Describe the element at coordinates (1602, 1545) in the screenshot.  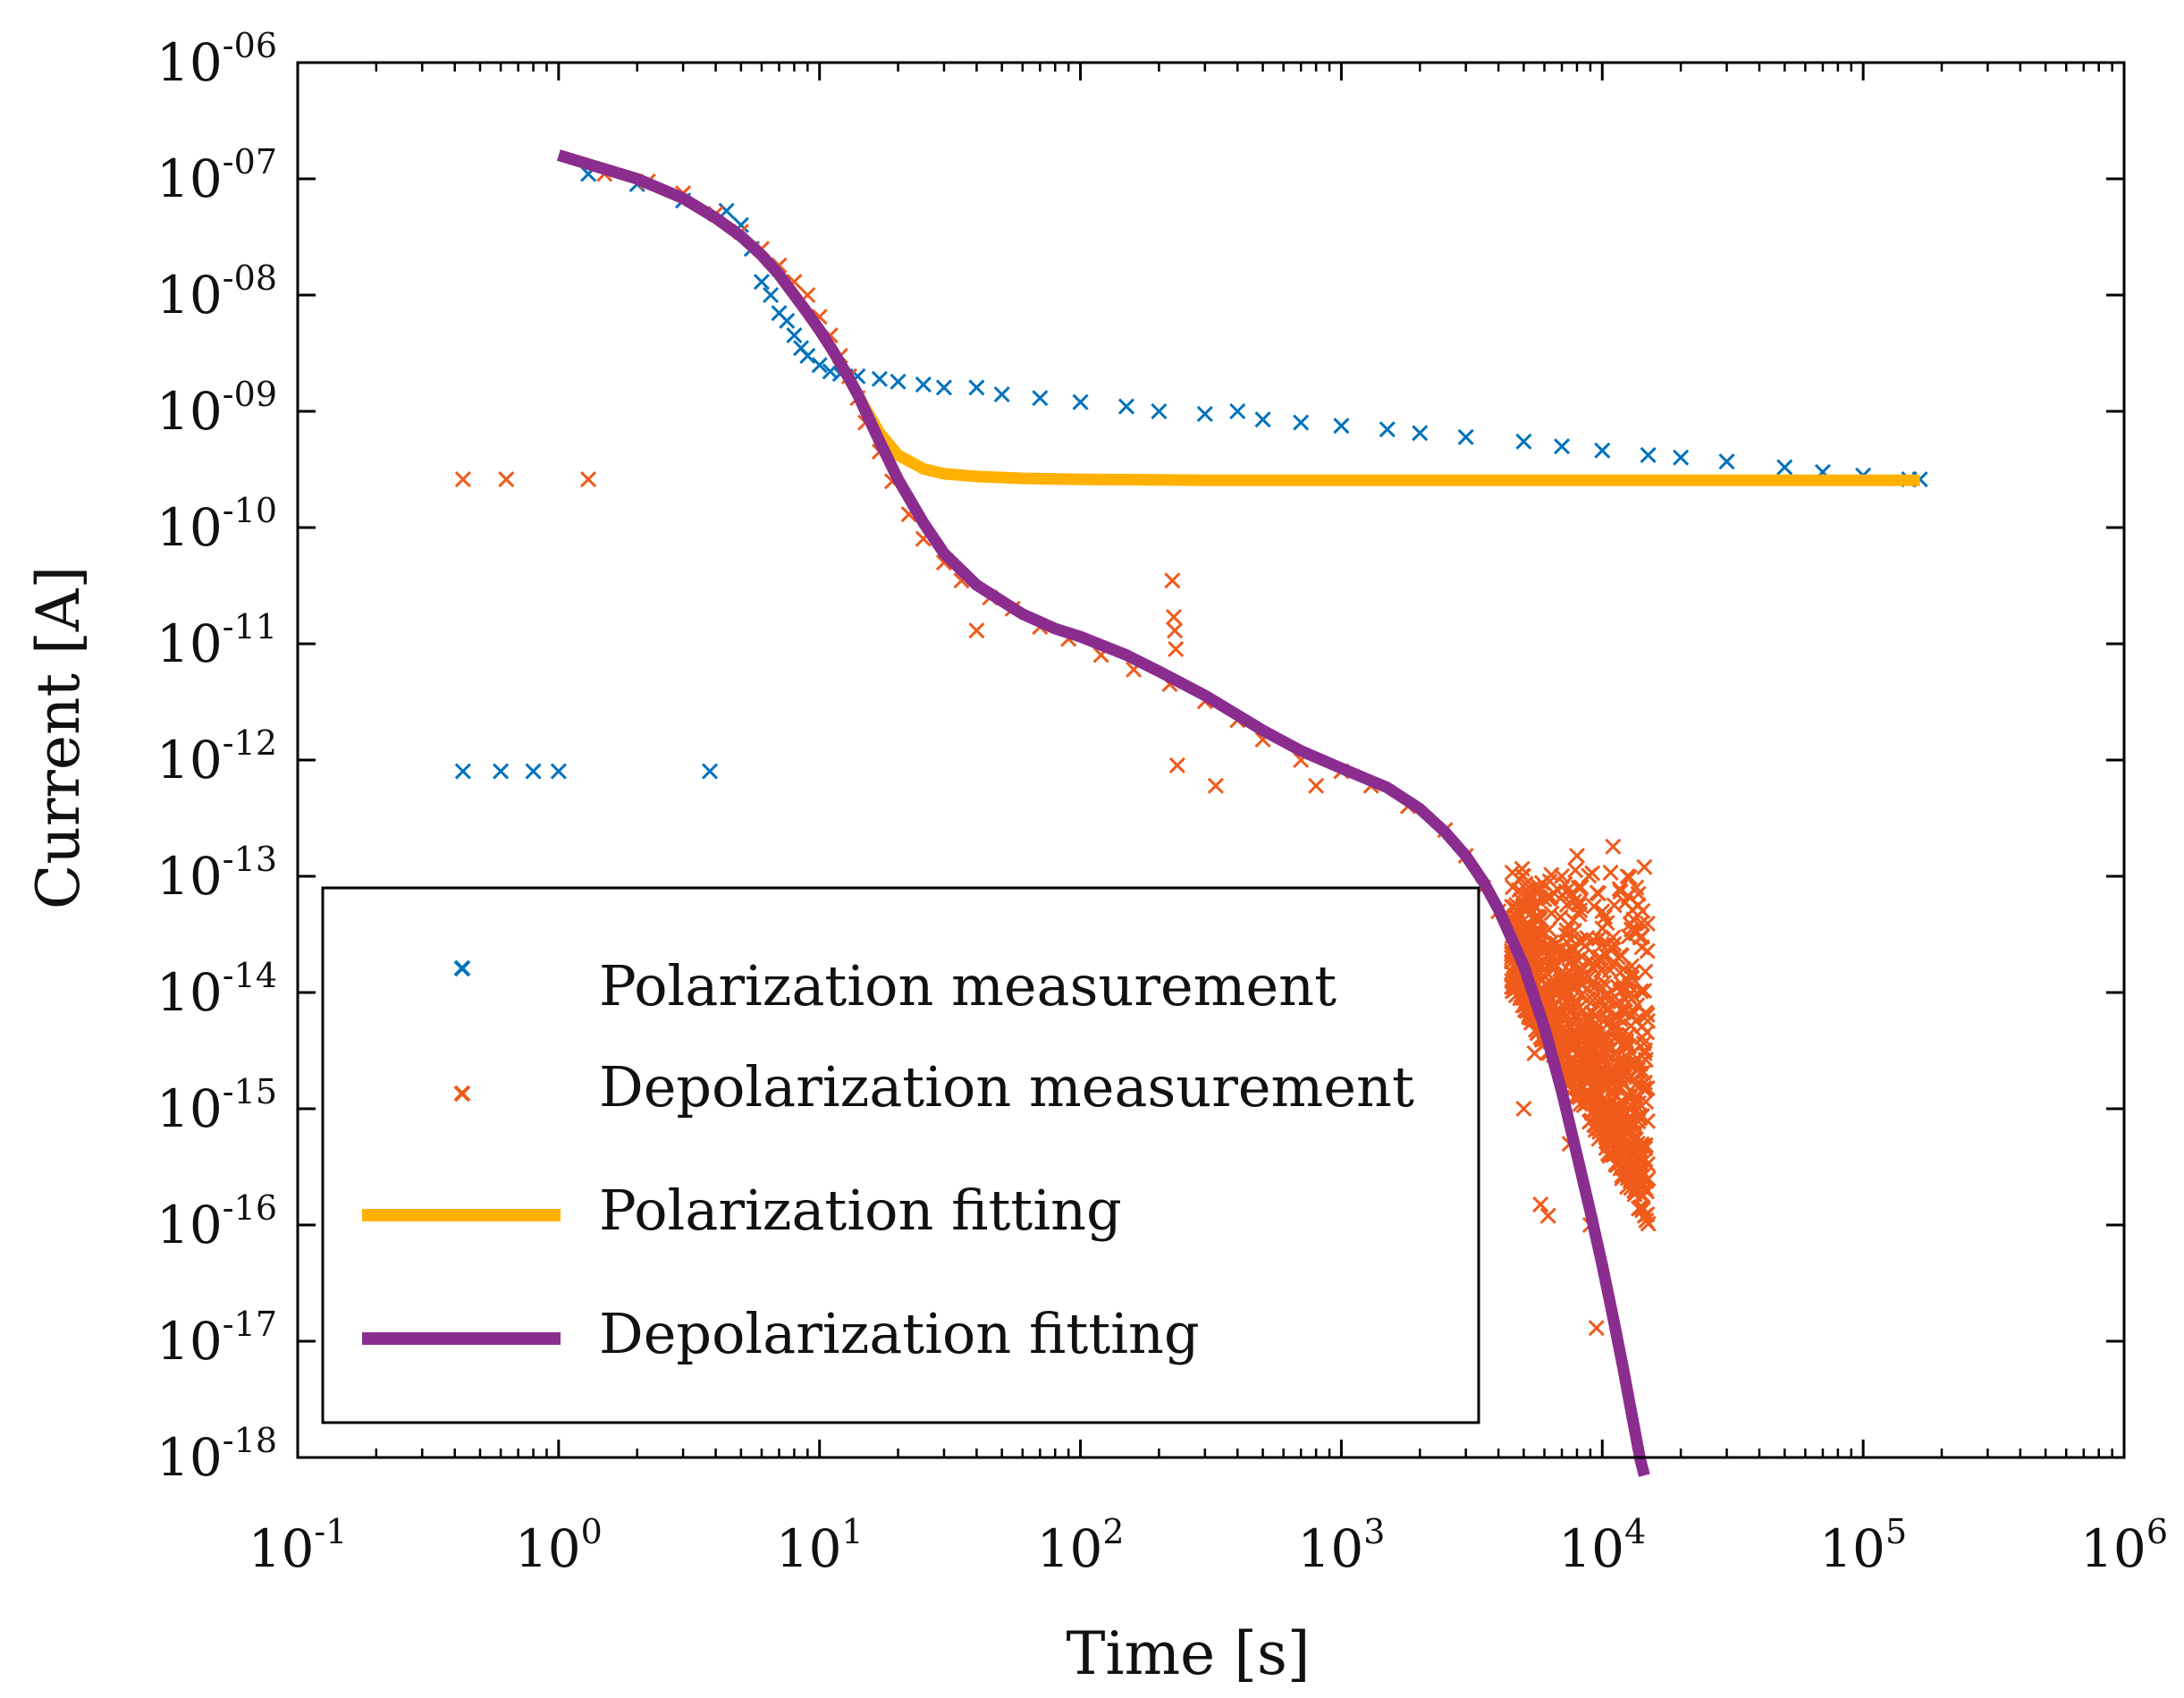
I see `x-tick-label: 10⁴` at that location.